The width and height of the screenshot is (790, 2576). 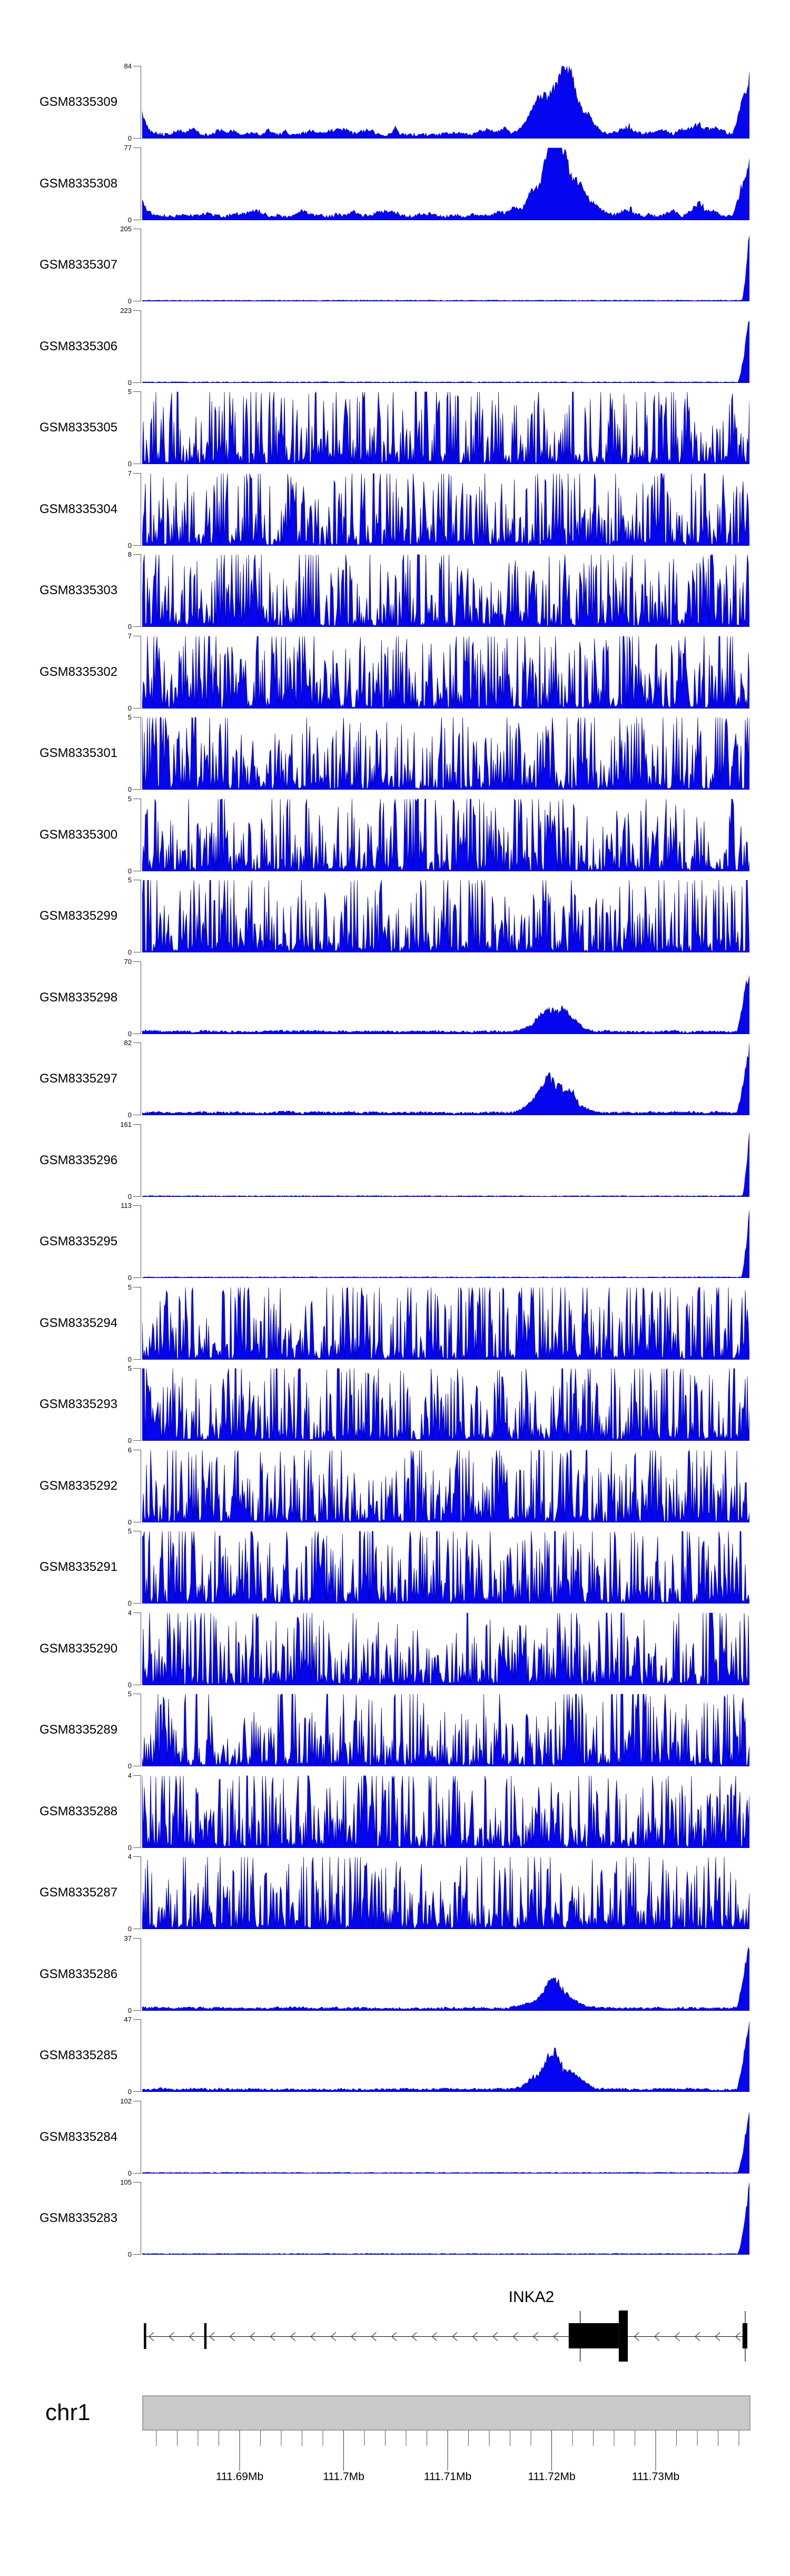 I want to click on y-axis-max-value: 7, so click(x=129, y=636).